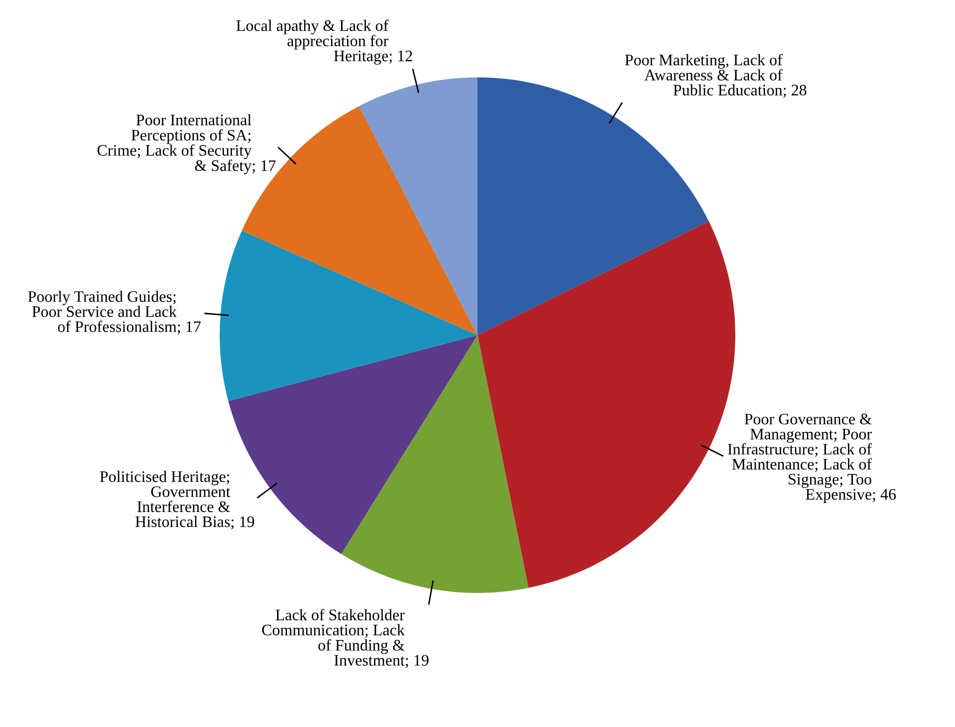  I want to click on slice-label: Poor Marketing, Lack of Awareness & Lack of Public Education, so click(704, 75).